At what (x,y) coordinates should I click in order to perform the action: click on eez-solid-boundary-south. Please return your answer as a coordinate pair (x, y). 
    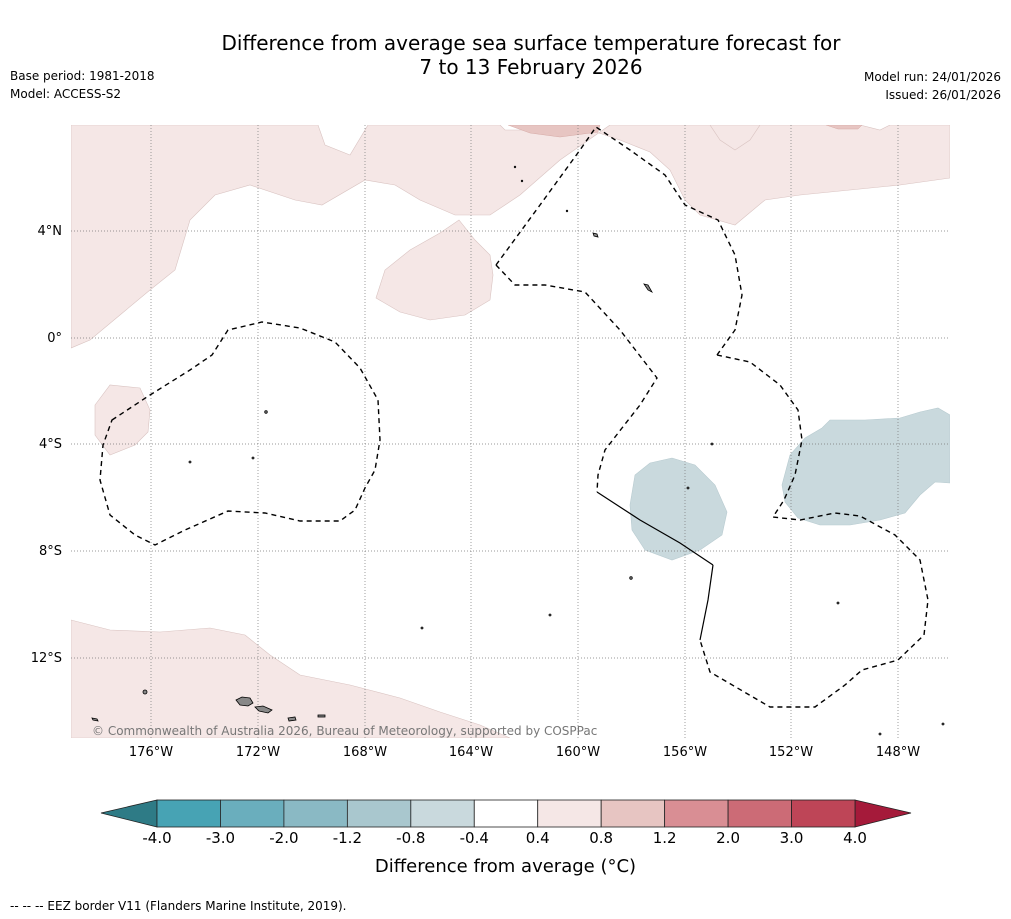
    Looking at the image, I should click on (706, 602).